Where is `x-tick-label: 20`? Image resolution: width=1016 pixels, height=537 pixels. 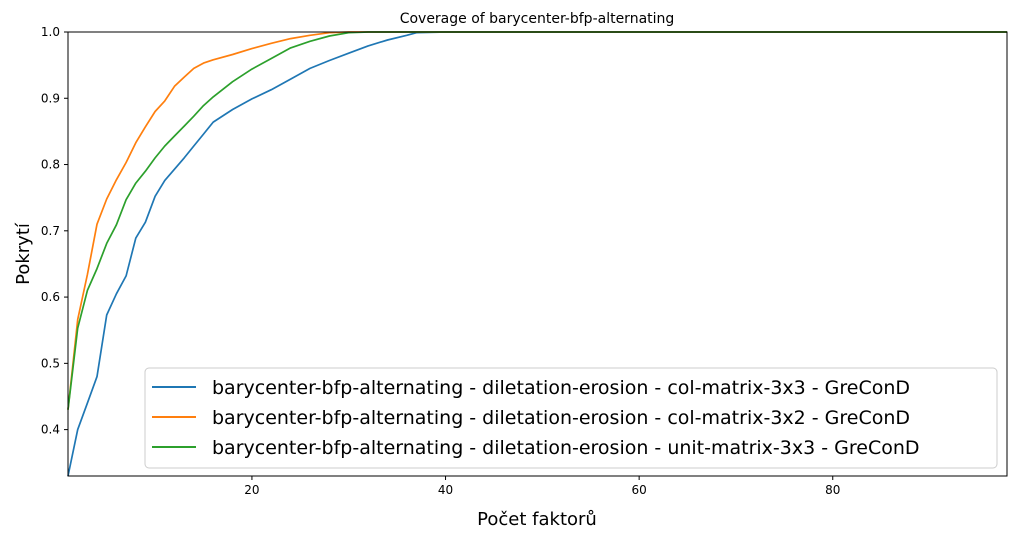
x-tick-label: 20 is located at coordinates (251, 490).